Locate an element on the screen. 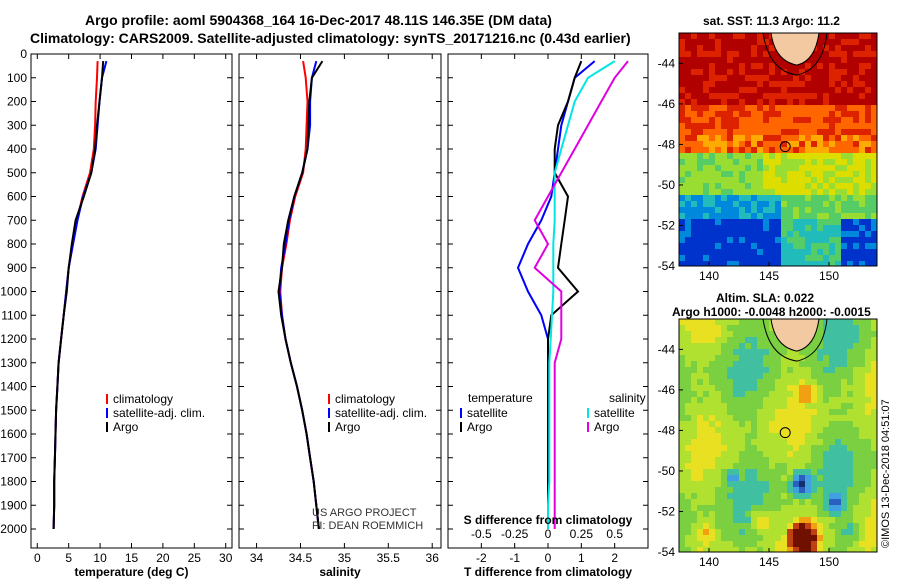 The image size is (900, 580). x2-axis-label: S difference from climatology is located at coordinates (548, 520).